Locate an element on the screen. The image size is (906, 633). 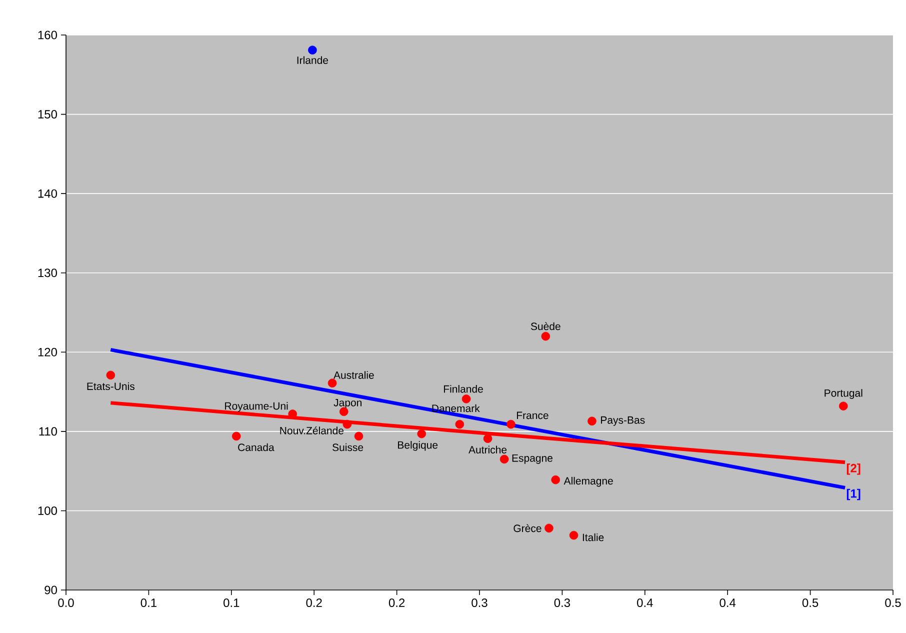
annotation: Japon is located at coordinates (348, 403).